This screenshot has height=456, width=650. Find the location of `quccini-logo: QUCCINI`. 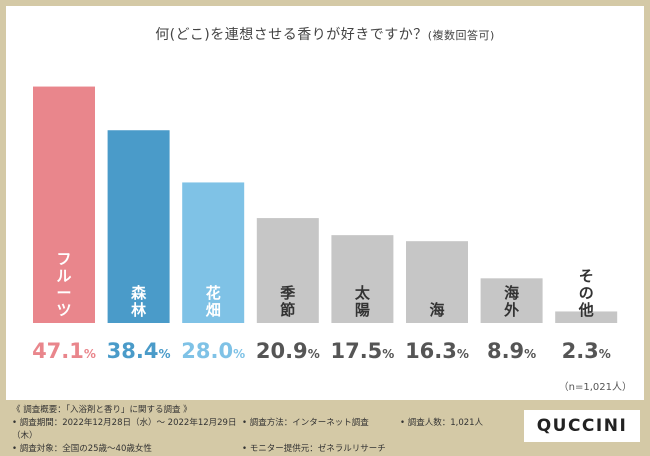

quccini-logo: QUCCINI is located at coordinates (582, 426).